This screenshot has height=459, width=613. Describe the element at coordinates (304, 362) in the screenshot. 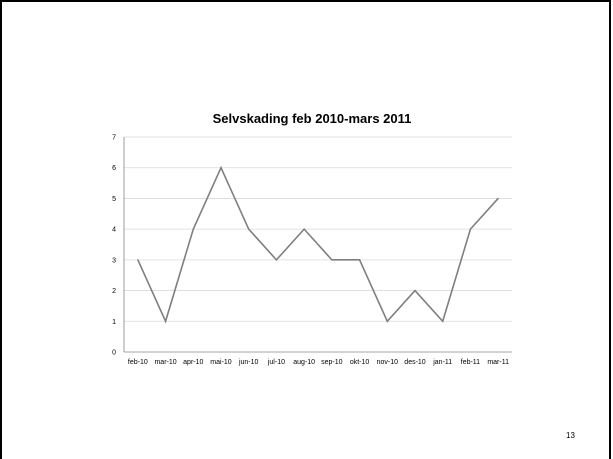

I see `x-tick-label: aug-10` at that location.